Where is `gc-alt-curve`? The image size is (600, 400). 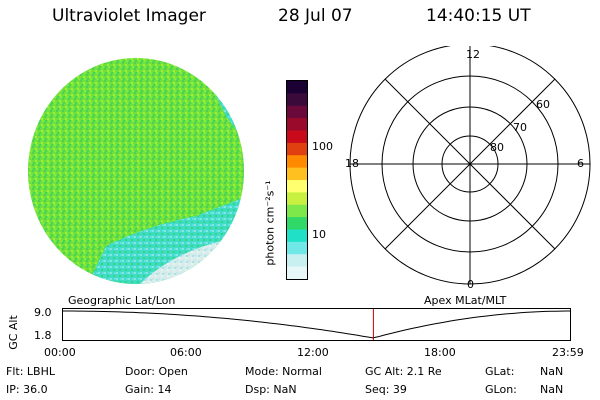 gc-alt-curve is located at coordinates (317, 324).